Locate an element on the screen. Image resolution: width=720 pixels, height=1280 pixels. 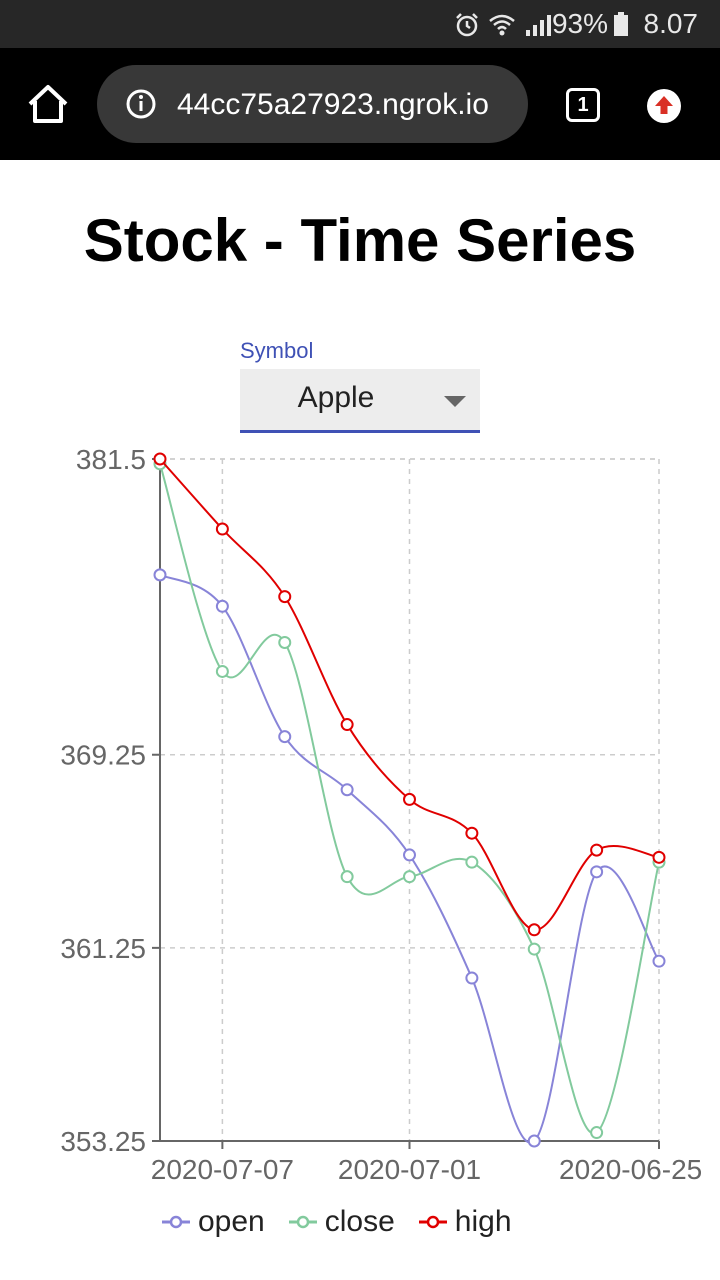
legend-item-high: high is located at coordinates (464, 1222).